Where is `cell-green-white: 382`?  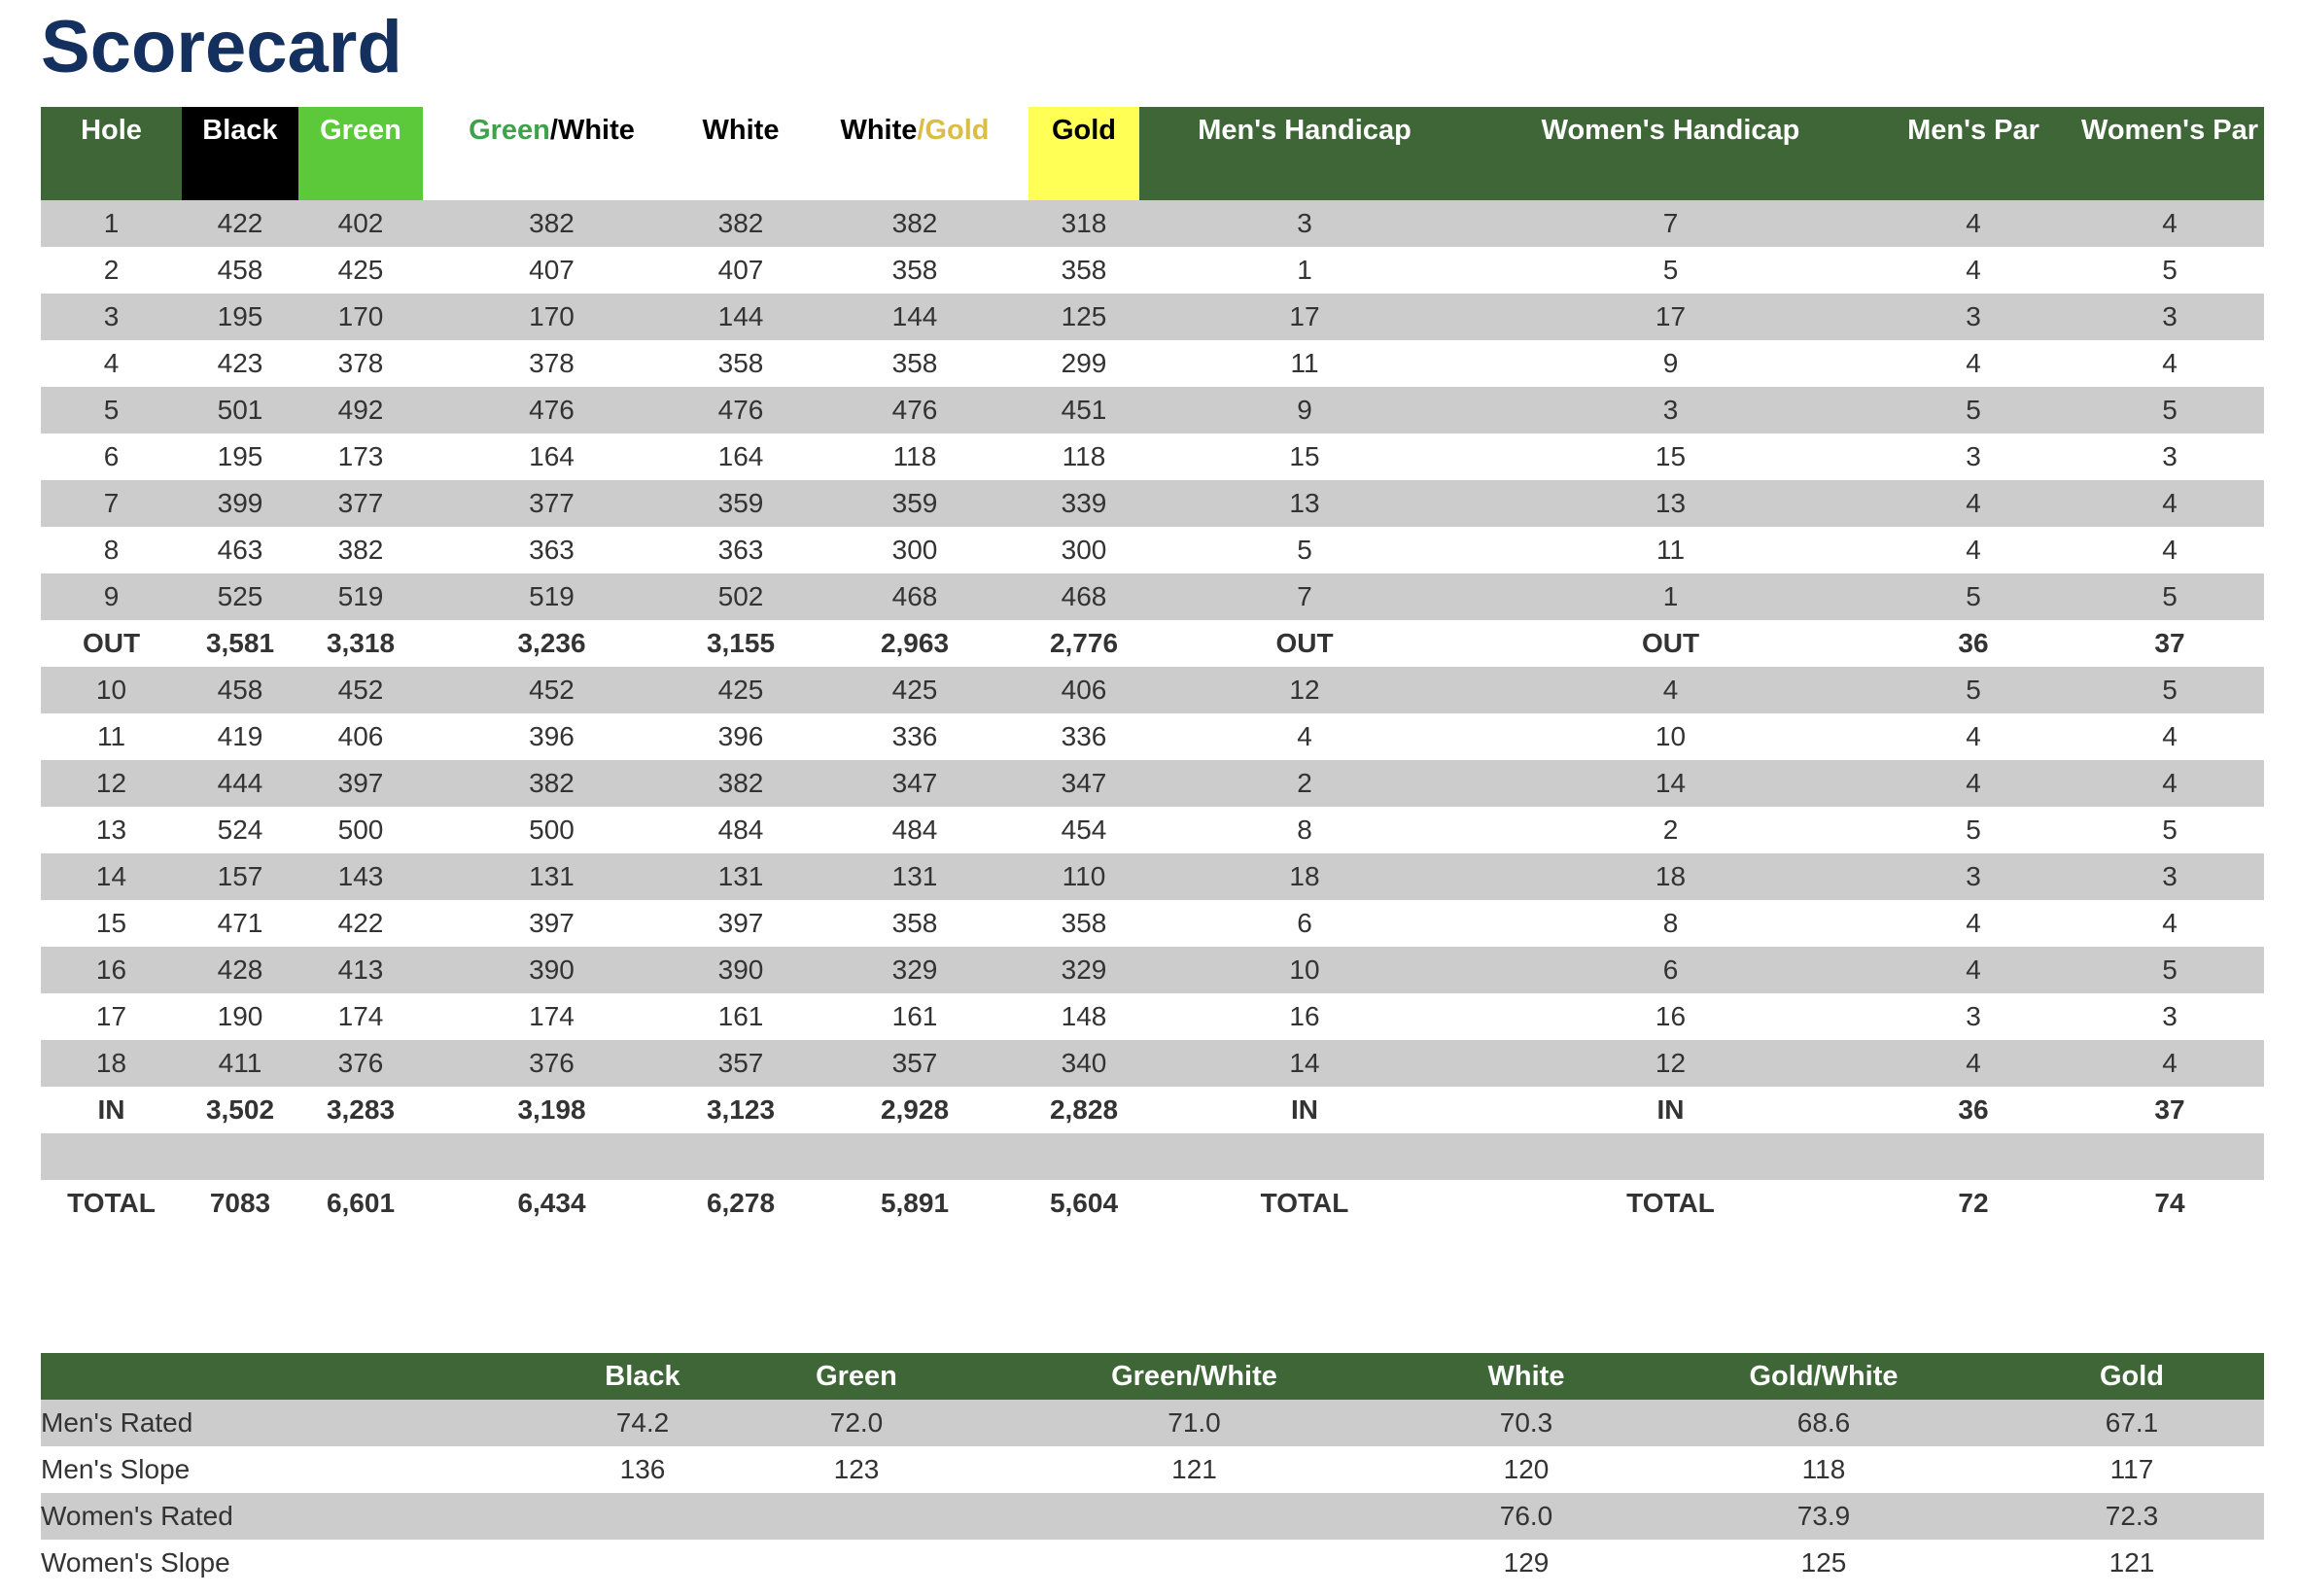 cell-green-white: 382 is located at coordinates (551, 223).